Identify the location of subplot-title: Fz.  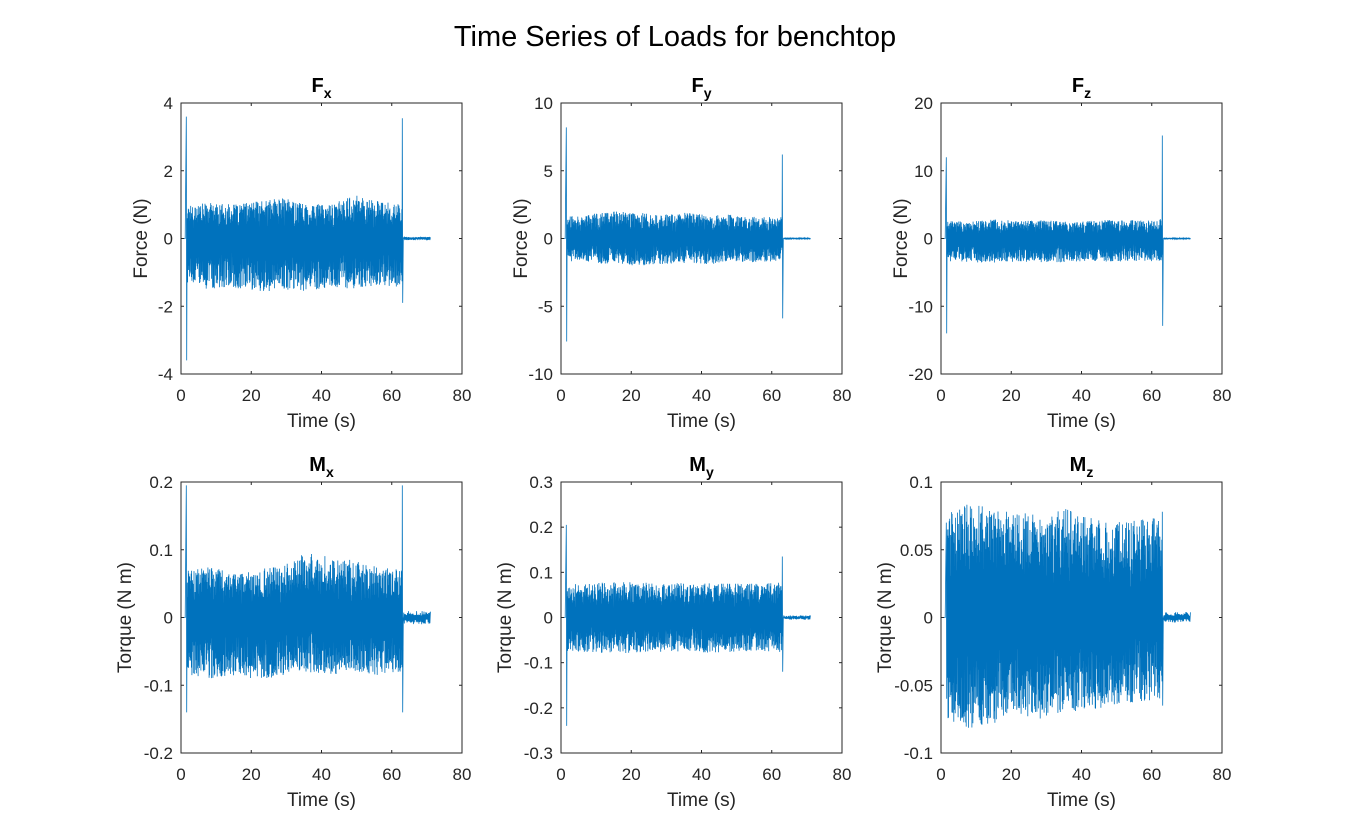
(1081, 88).